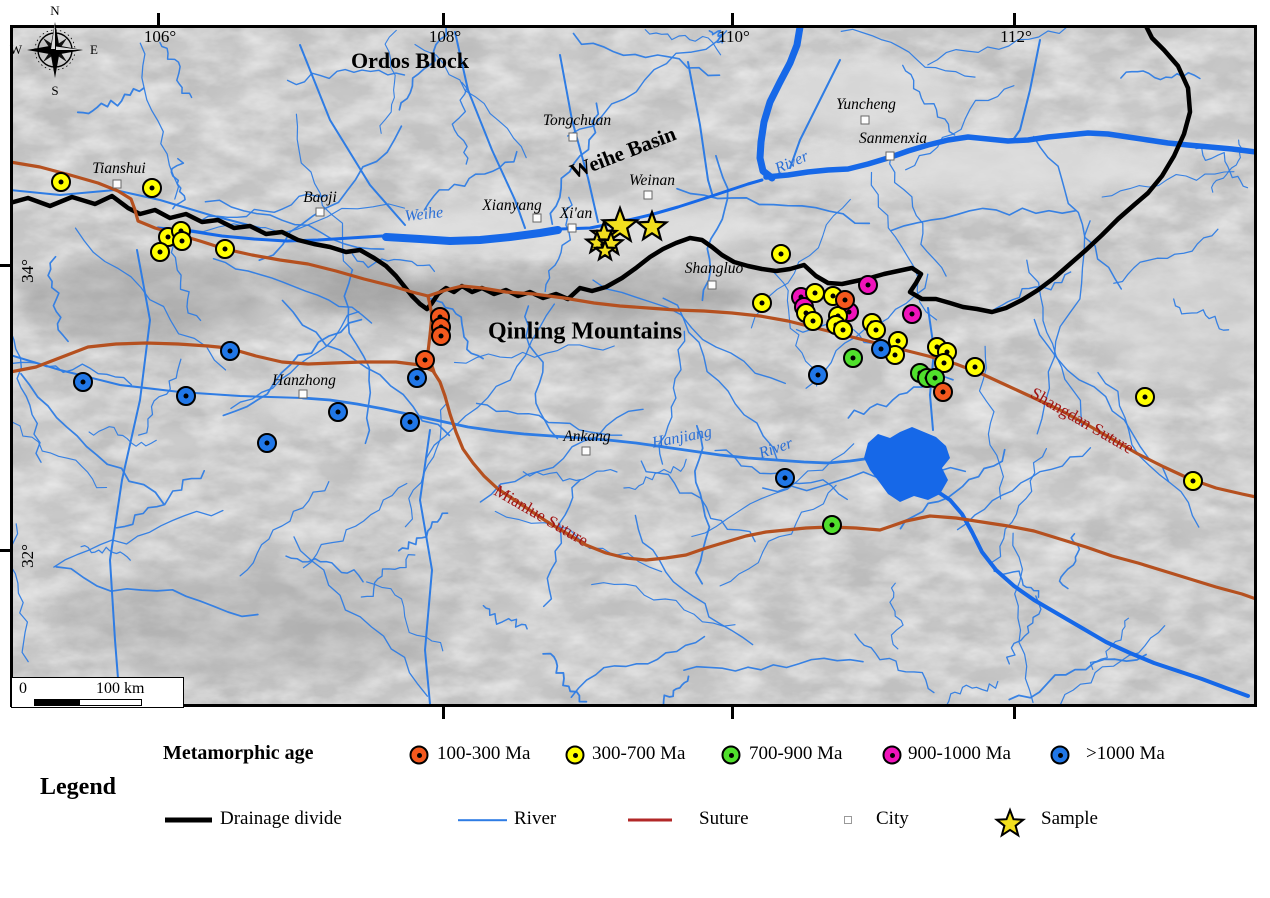 Image resolution: width=1270 pixels, height=898 pixels. Describe the element at coordinates (535, 818) in the screenshot. I see `legend-item-label: River` at that location.